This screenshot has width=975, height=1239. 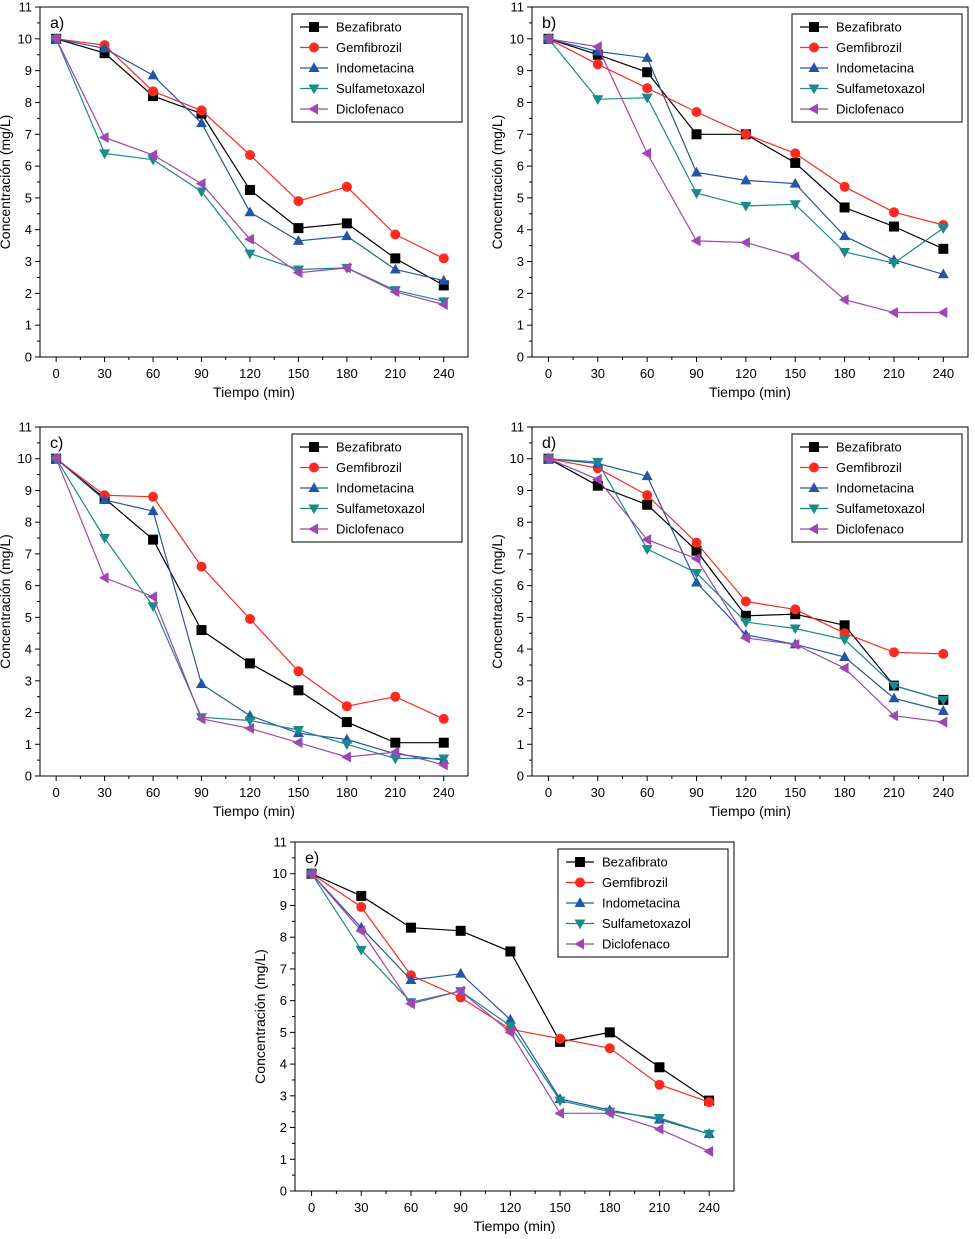 What do you see at coordinates (511, 1207) in the screenshot?
I see `x-tick-label: 120` at bounding box center [511, 1207].